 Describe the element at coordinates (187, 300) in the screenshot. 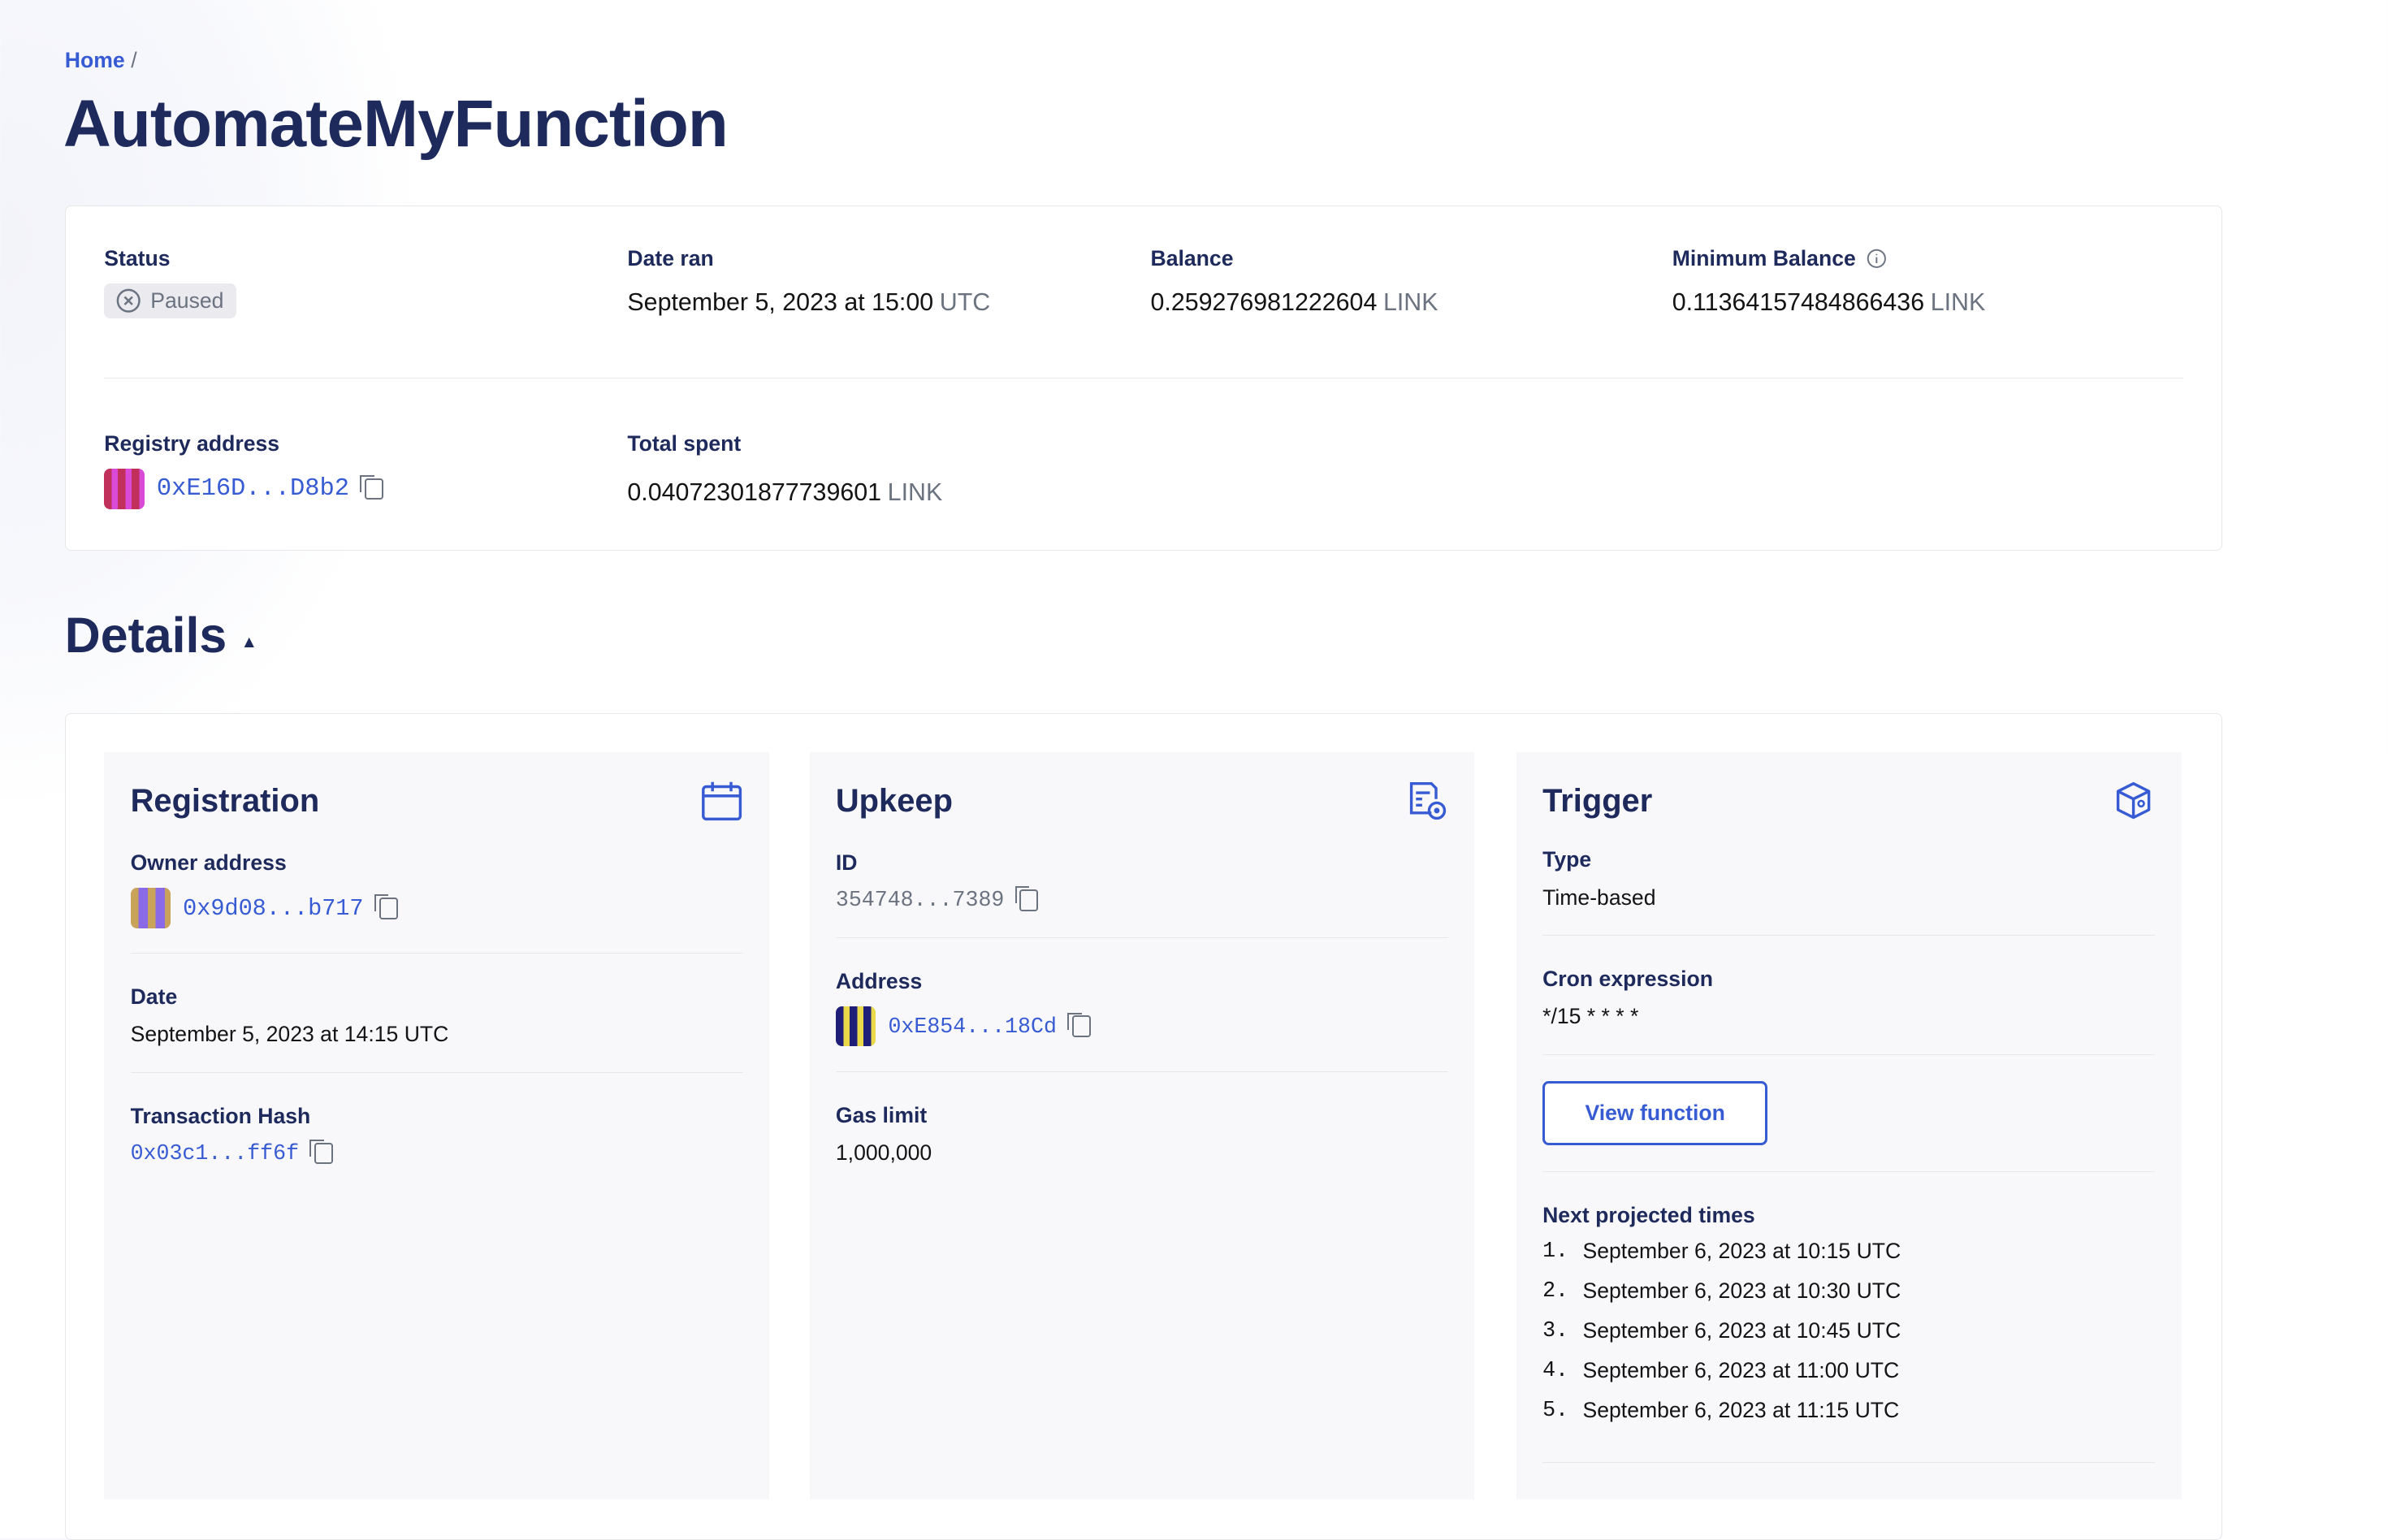

I see `status-value: Paused` at that location.